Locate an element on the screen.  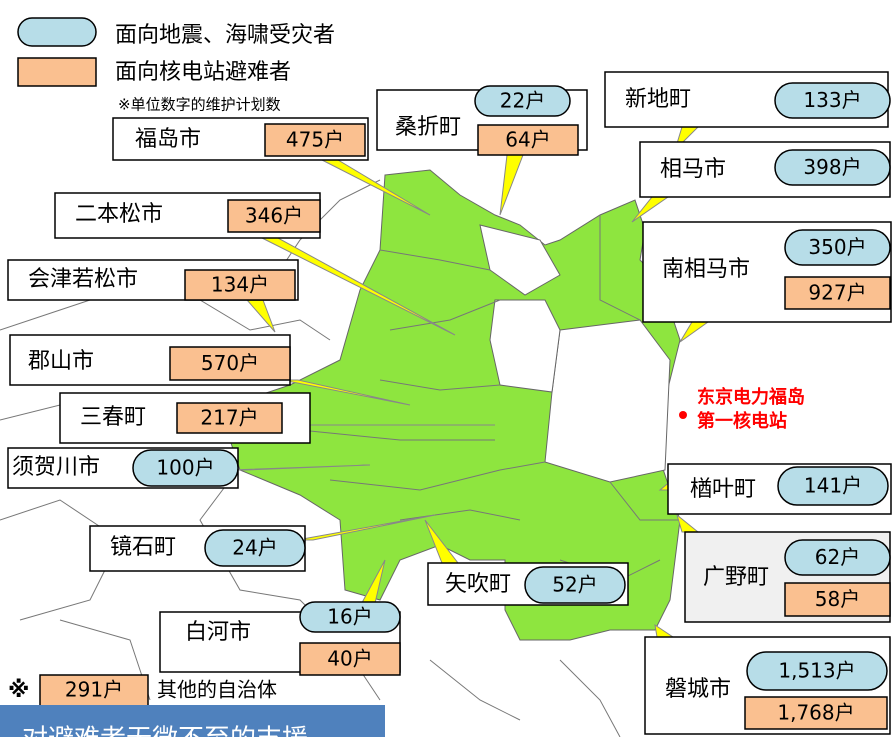
banner is located at coordinates (192, 721).